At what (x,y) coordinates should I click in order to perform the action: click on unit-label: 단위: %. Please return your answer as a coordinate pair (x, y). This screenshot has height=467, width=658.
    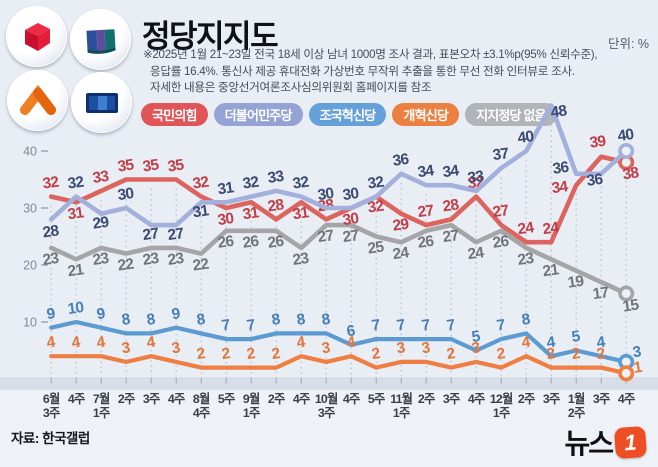
    Looking at the image, I should click on (628, 44).